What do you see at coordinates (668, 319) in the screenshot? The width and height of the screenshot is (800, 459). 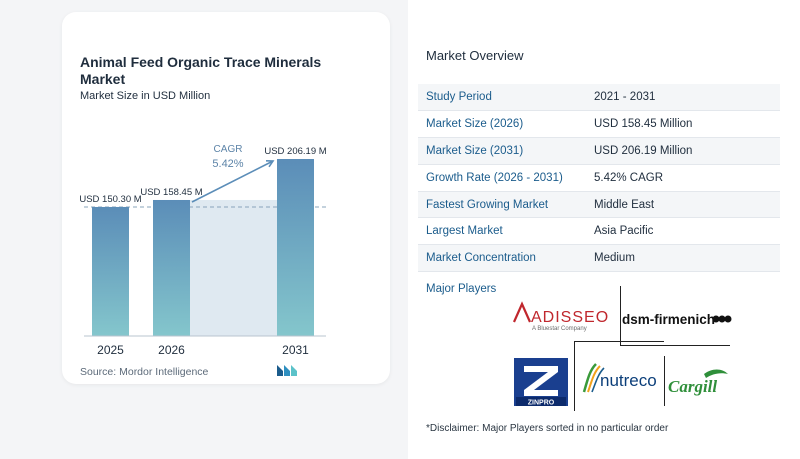 I see `svg-text: dsm-firmenich` at bounding box center [668, 319].